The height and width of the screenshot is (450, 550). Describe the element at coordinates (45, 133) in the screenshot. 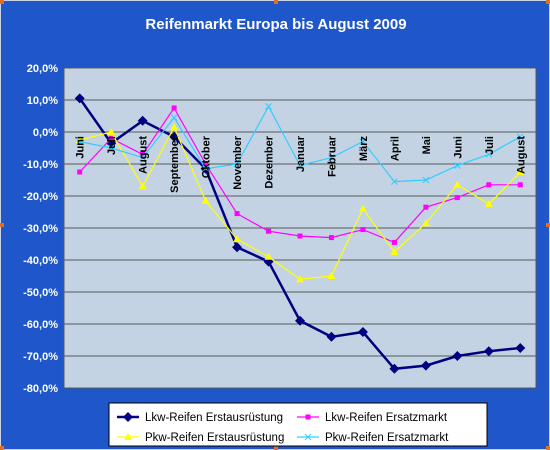

I see `y-tick-label: 0,0%` at that location.